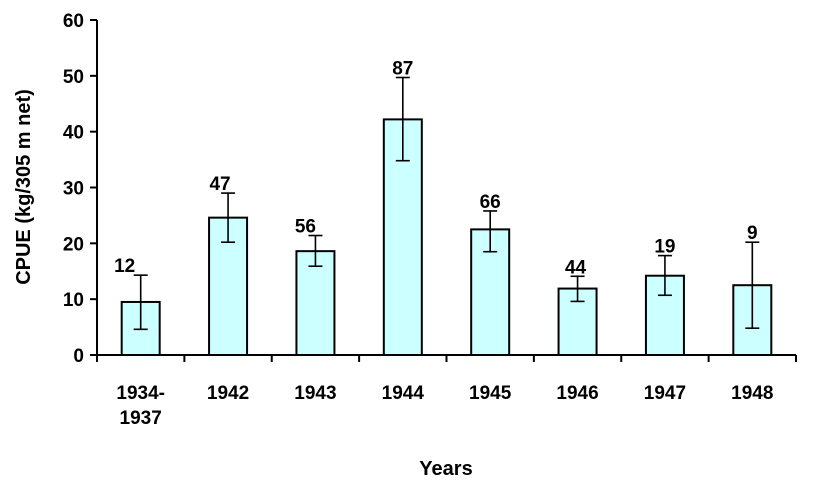  What do you see at coordinates (305, 227) in the screenshot?
I see `data-label: 56` at bounding box center [305, 227].